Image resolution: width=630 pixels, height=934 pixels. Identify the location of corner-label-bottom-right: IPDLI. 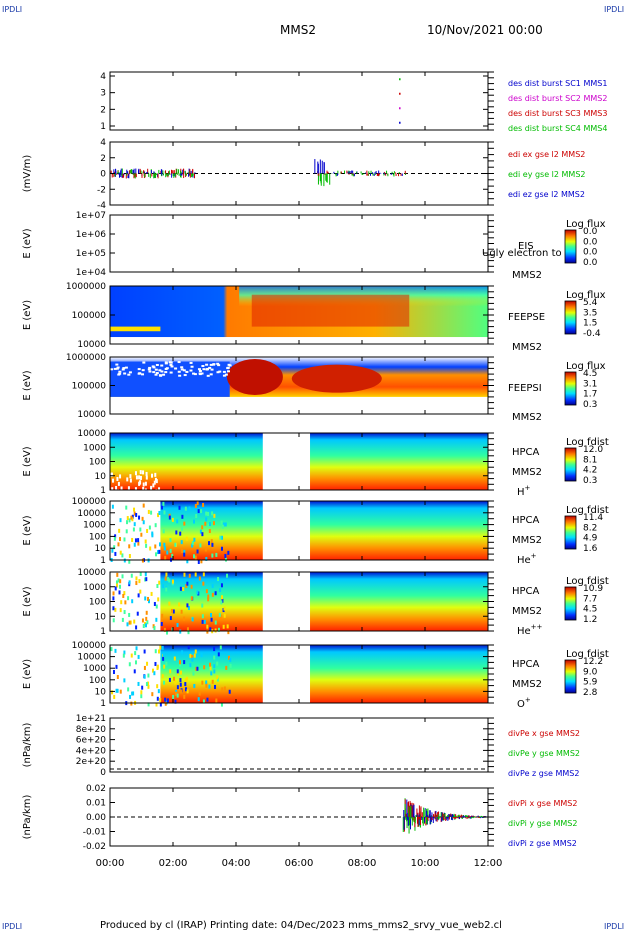
(614, 926).